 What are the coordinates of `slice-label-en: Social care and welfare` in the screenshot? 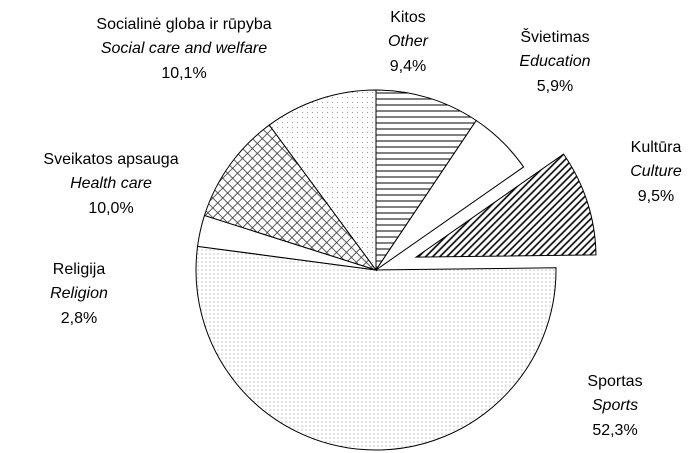 It's located at (184, 48).